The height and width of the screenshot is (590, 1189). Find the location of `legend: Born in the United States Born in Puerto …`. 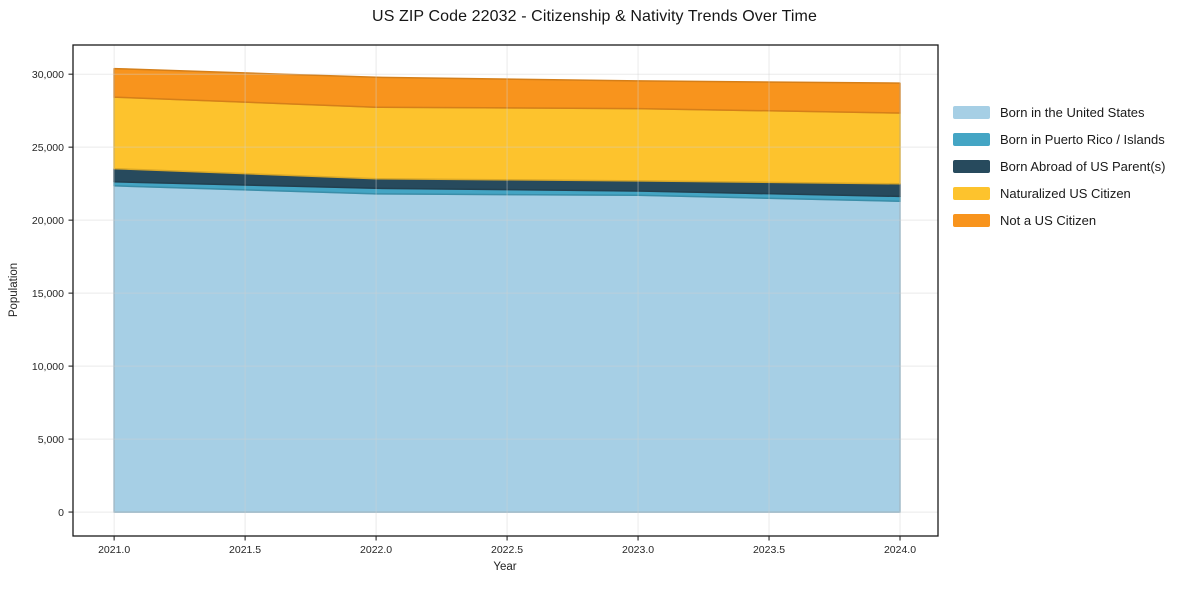

legend: Born in the United States Born in Puerto … is located at coordinates (1059, 166).